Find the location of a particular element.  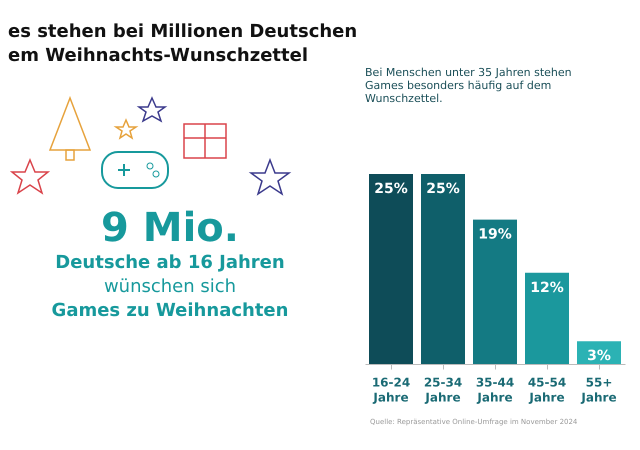

x-tick-label: 25-34 Jahre is located at coordinates (443, 390).